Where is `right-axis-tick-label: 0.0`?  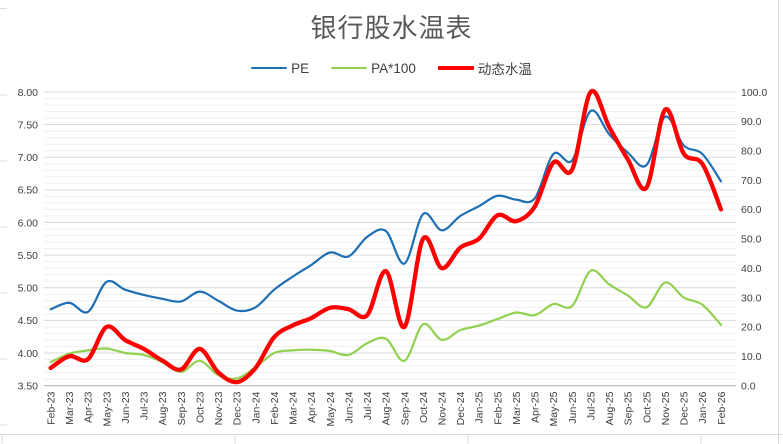 right-axis-tick-label: 0.0 is located at coordinates (748, 386).